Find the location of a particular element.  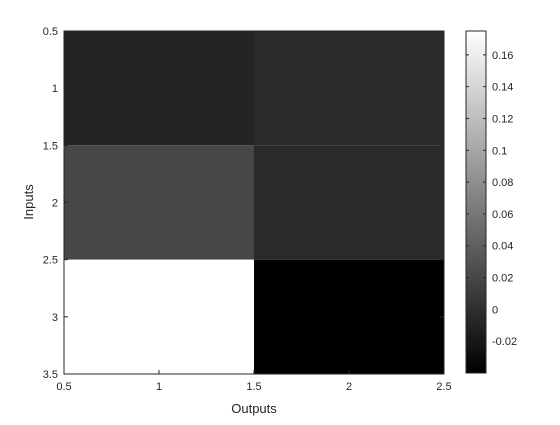

colorbar-tick-label: 0.06 is located at coordinates (502, 215).